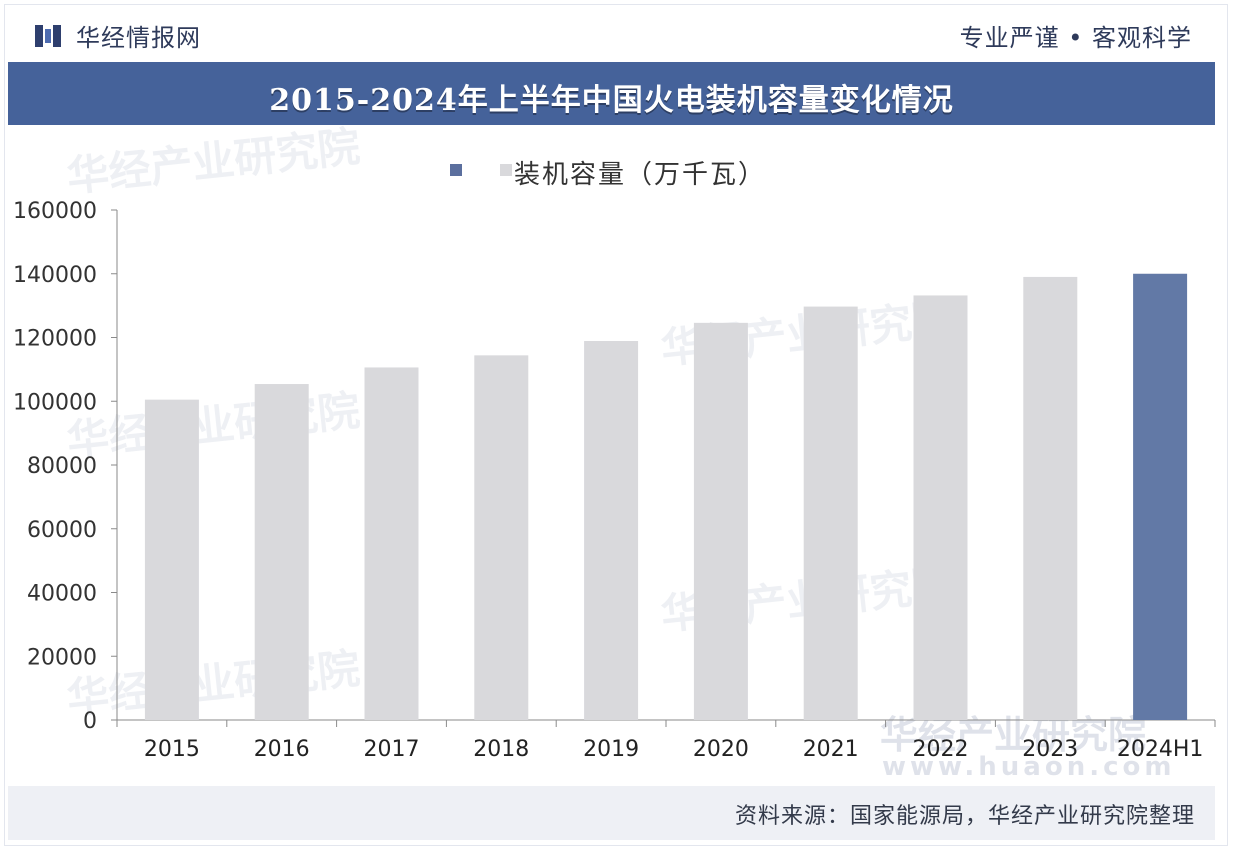  What do you see at coordinates (611, 813) in the screenshot?
I see `footer-bar: 资料来源：国家能源局，华经产业研究院整理` at bounding box center [611, 813].